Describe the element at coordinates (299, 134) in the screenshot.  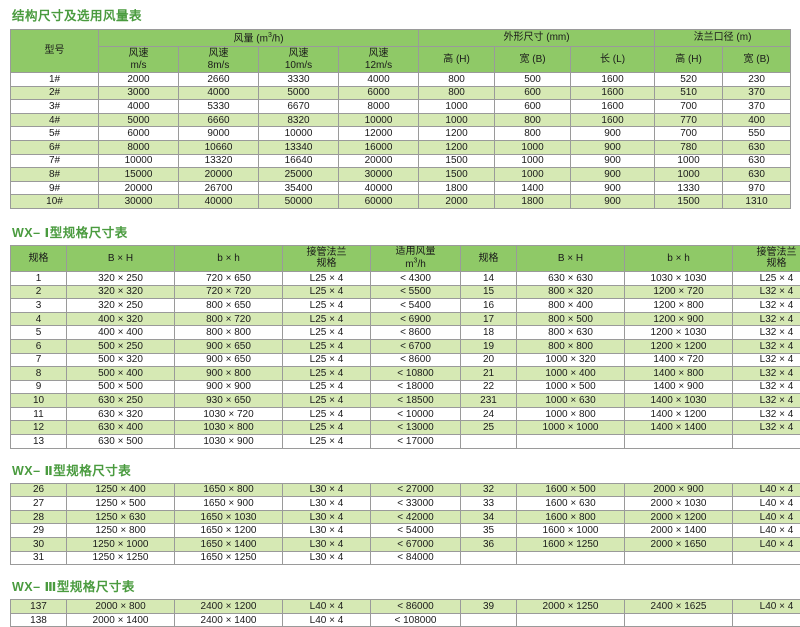
I see `airflow-10-cell: 10000` at that location.